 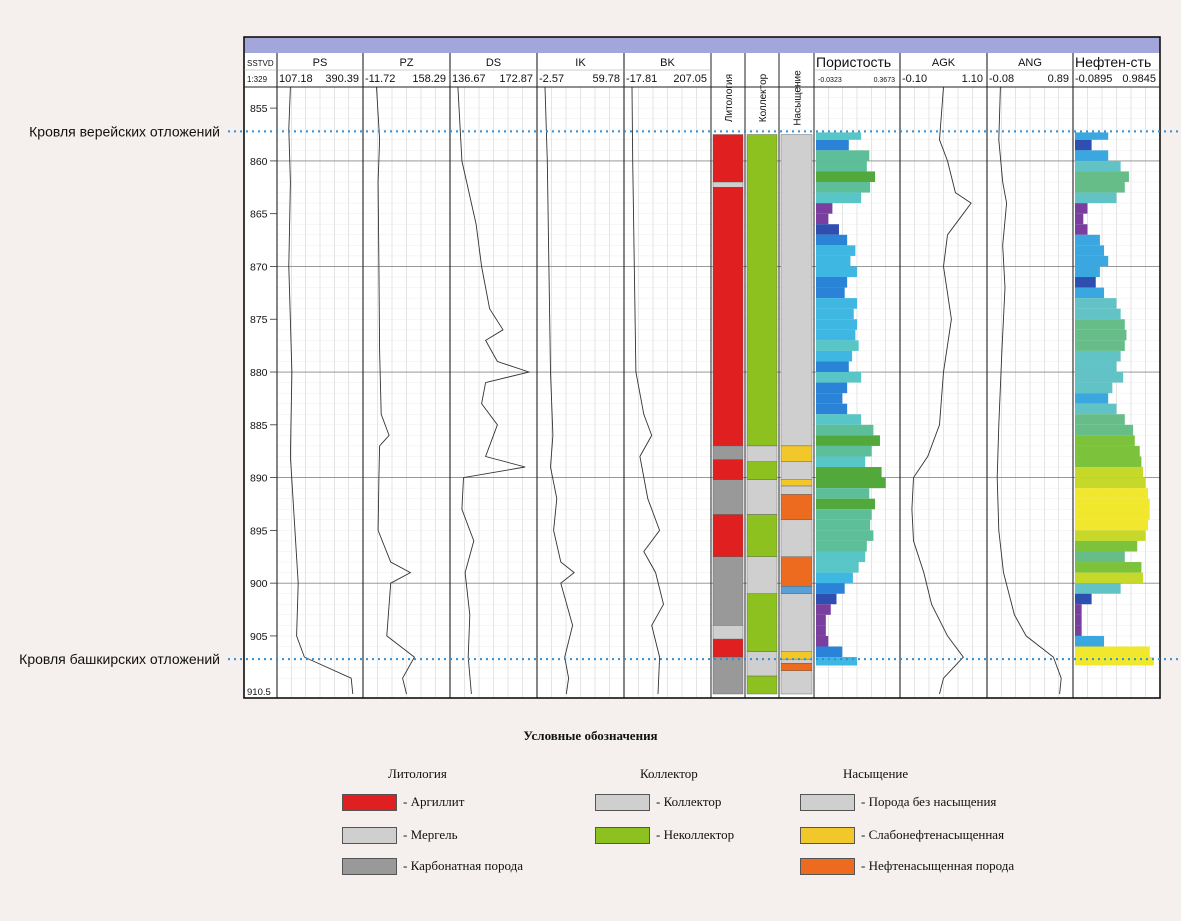 What do you see at coordinates (763, 97) in the screenshot?
I see `track-title-collector: Коллектор` at bounding box center [763, 97].